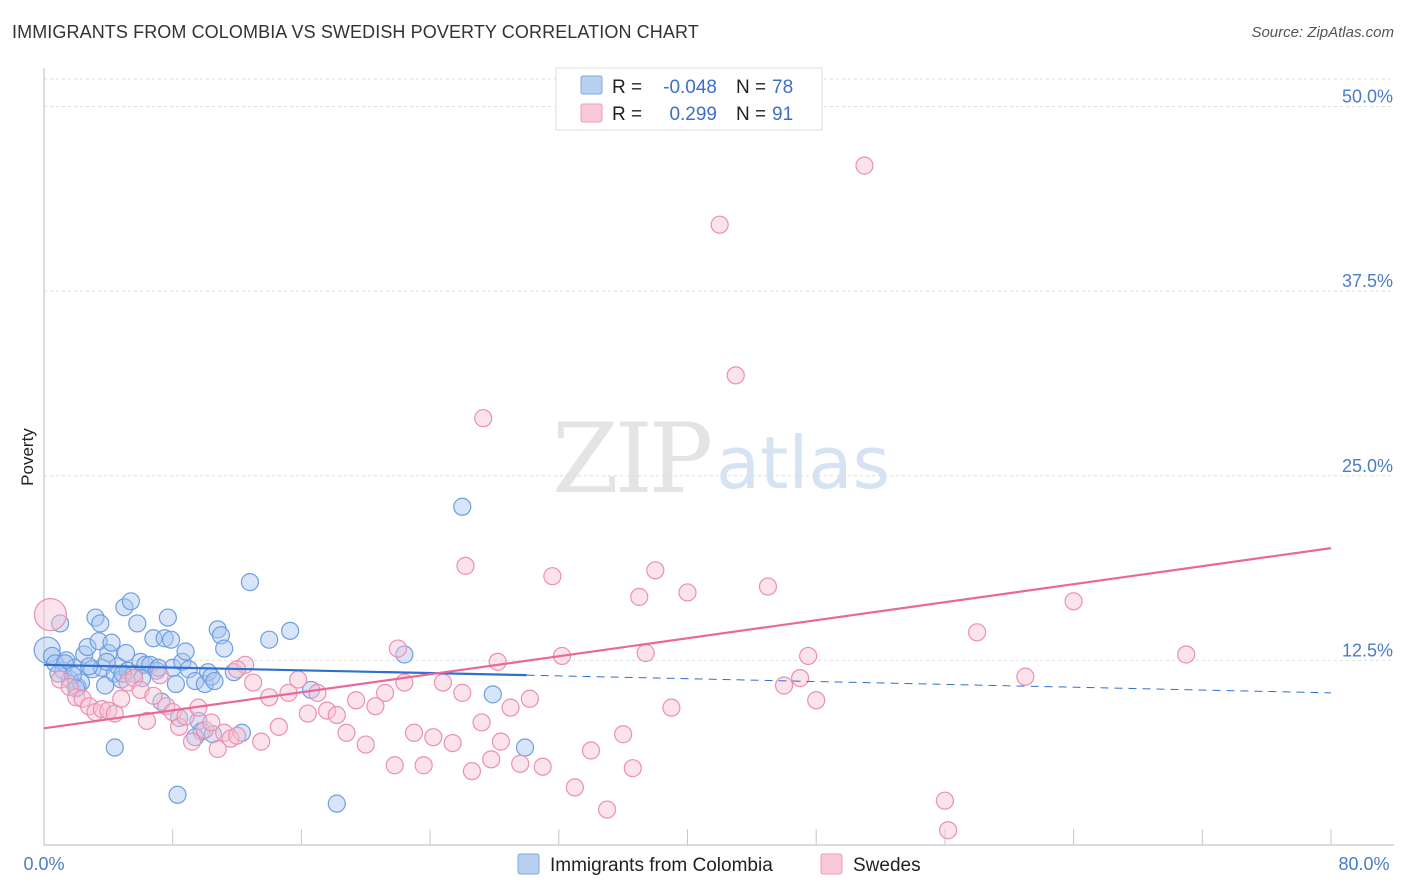 This screenshot has width=1406, height=892. Describe the element at coordinates (1367, 97) in the screenshot. I see `y-tick-label: 50.0%` at that location.